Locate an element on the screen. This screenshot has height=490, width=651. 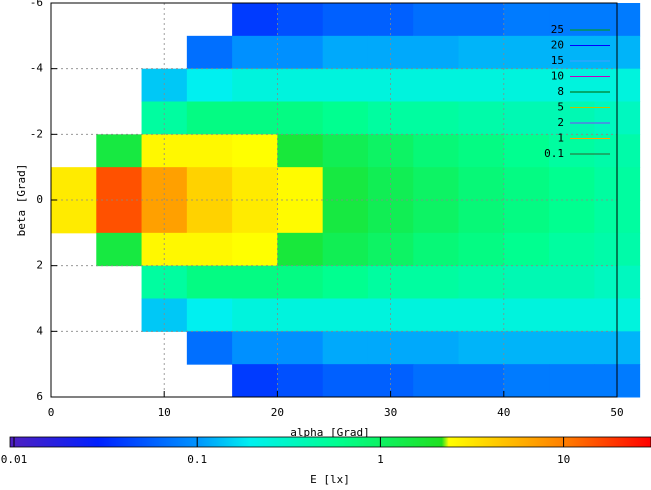
x-tick-label: 0 is located at coordinates (51, 412).